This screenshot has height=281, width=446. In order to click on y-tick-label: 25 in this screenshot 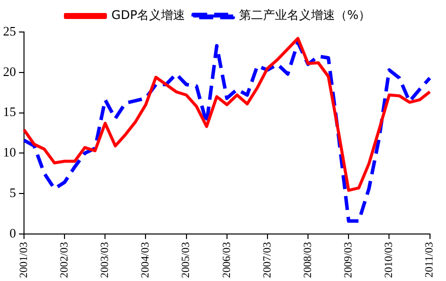, I will do `click(9, 30)`.